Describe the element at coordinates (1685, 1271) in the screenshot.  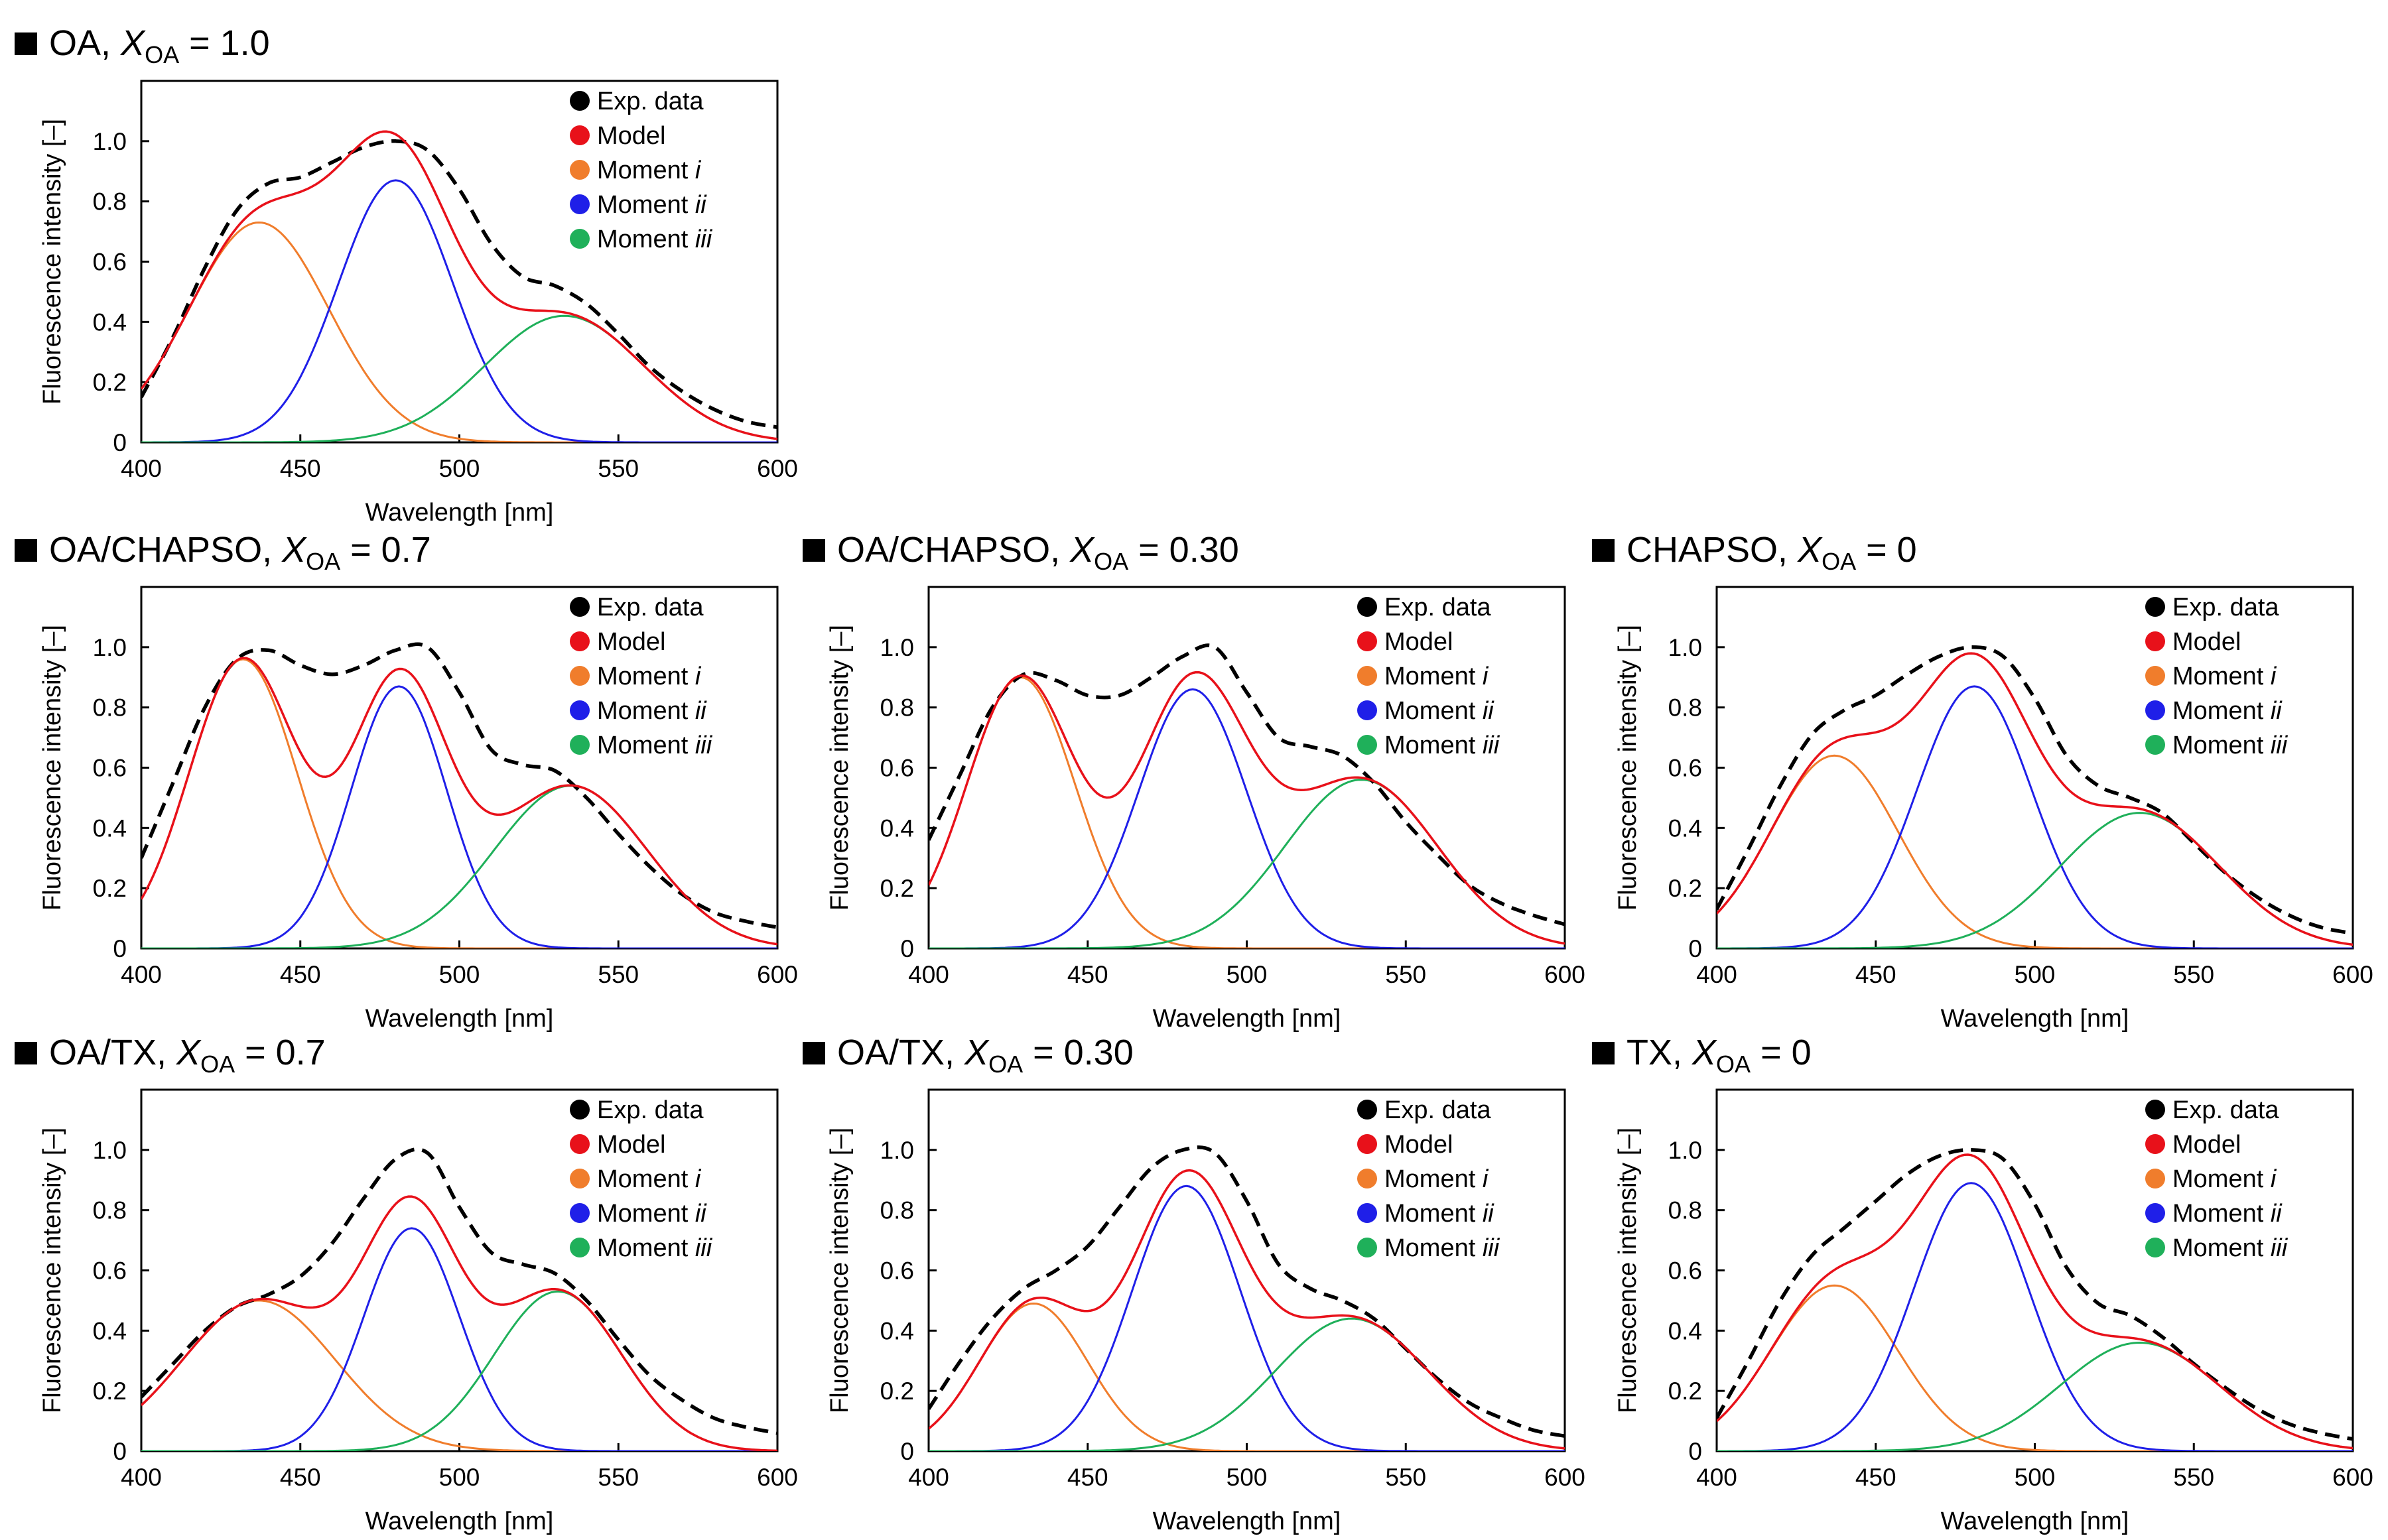
I see `y-tick-label: 0.6` at that location.